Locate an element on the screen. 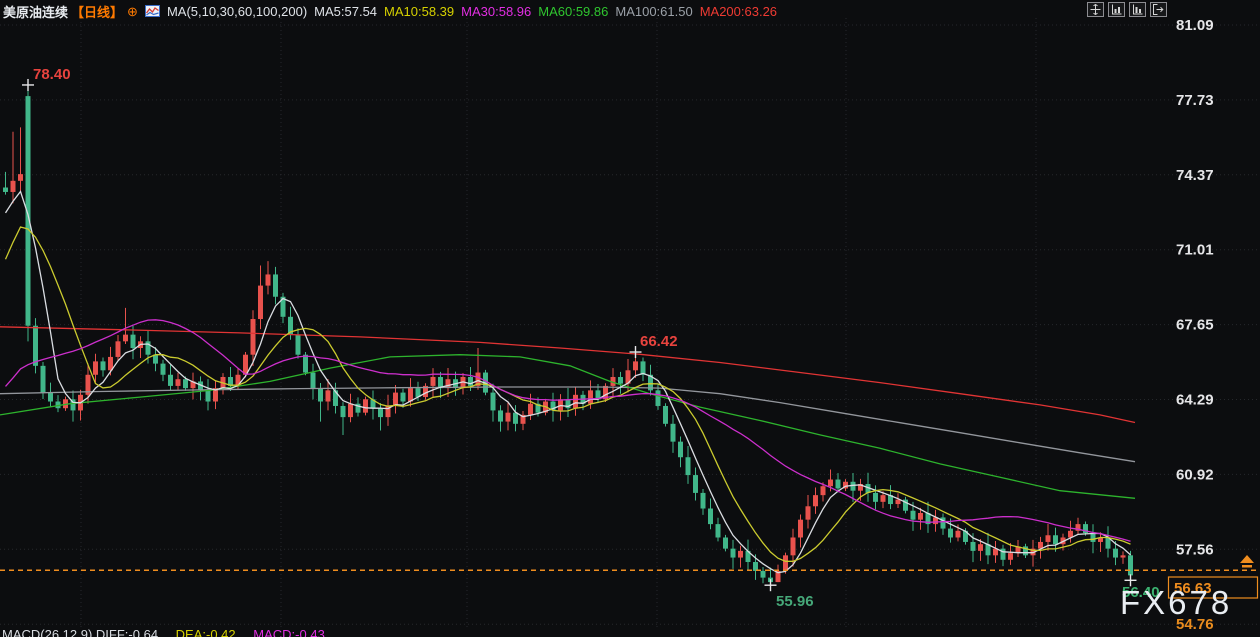 The height and width of the screenshot is (637, 1260). period-selector: 【日线】 is located at coordinates (97, 12).